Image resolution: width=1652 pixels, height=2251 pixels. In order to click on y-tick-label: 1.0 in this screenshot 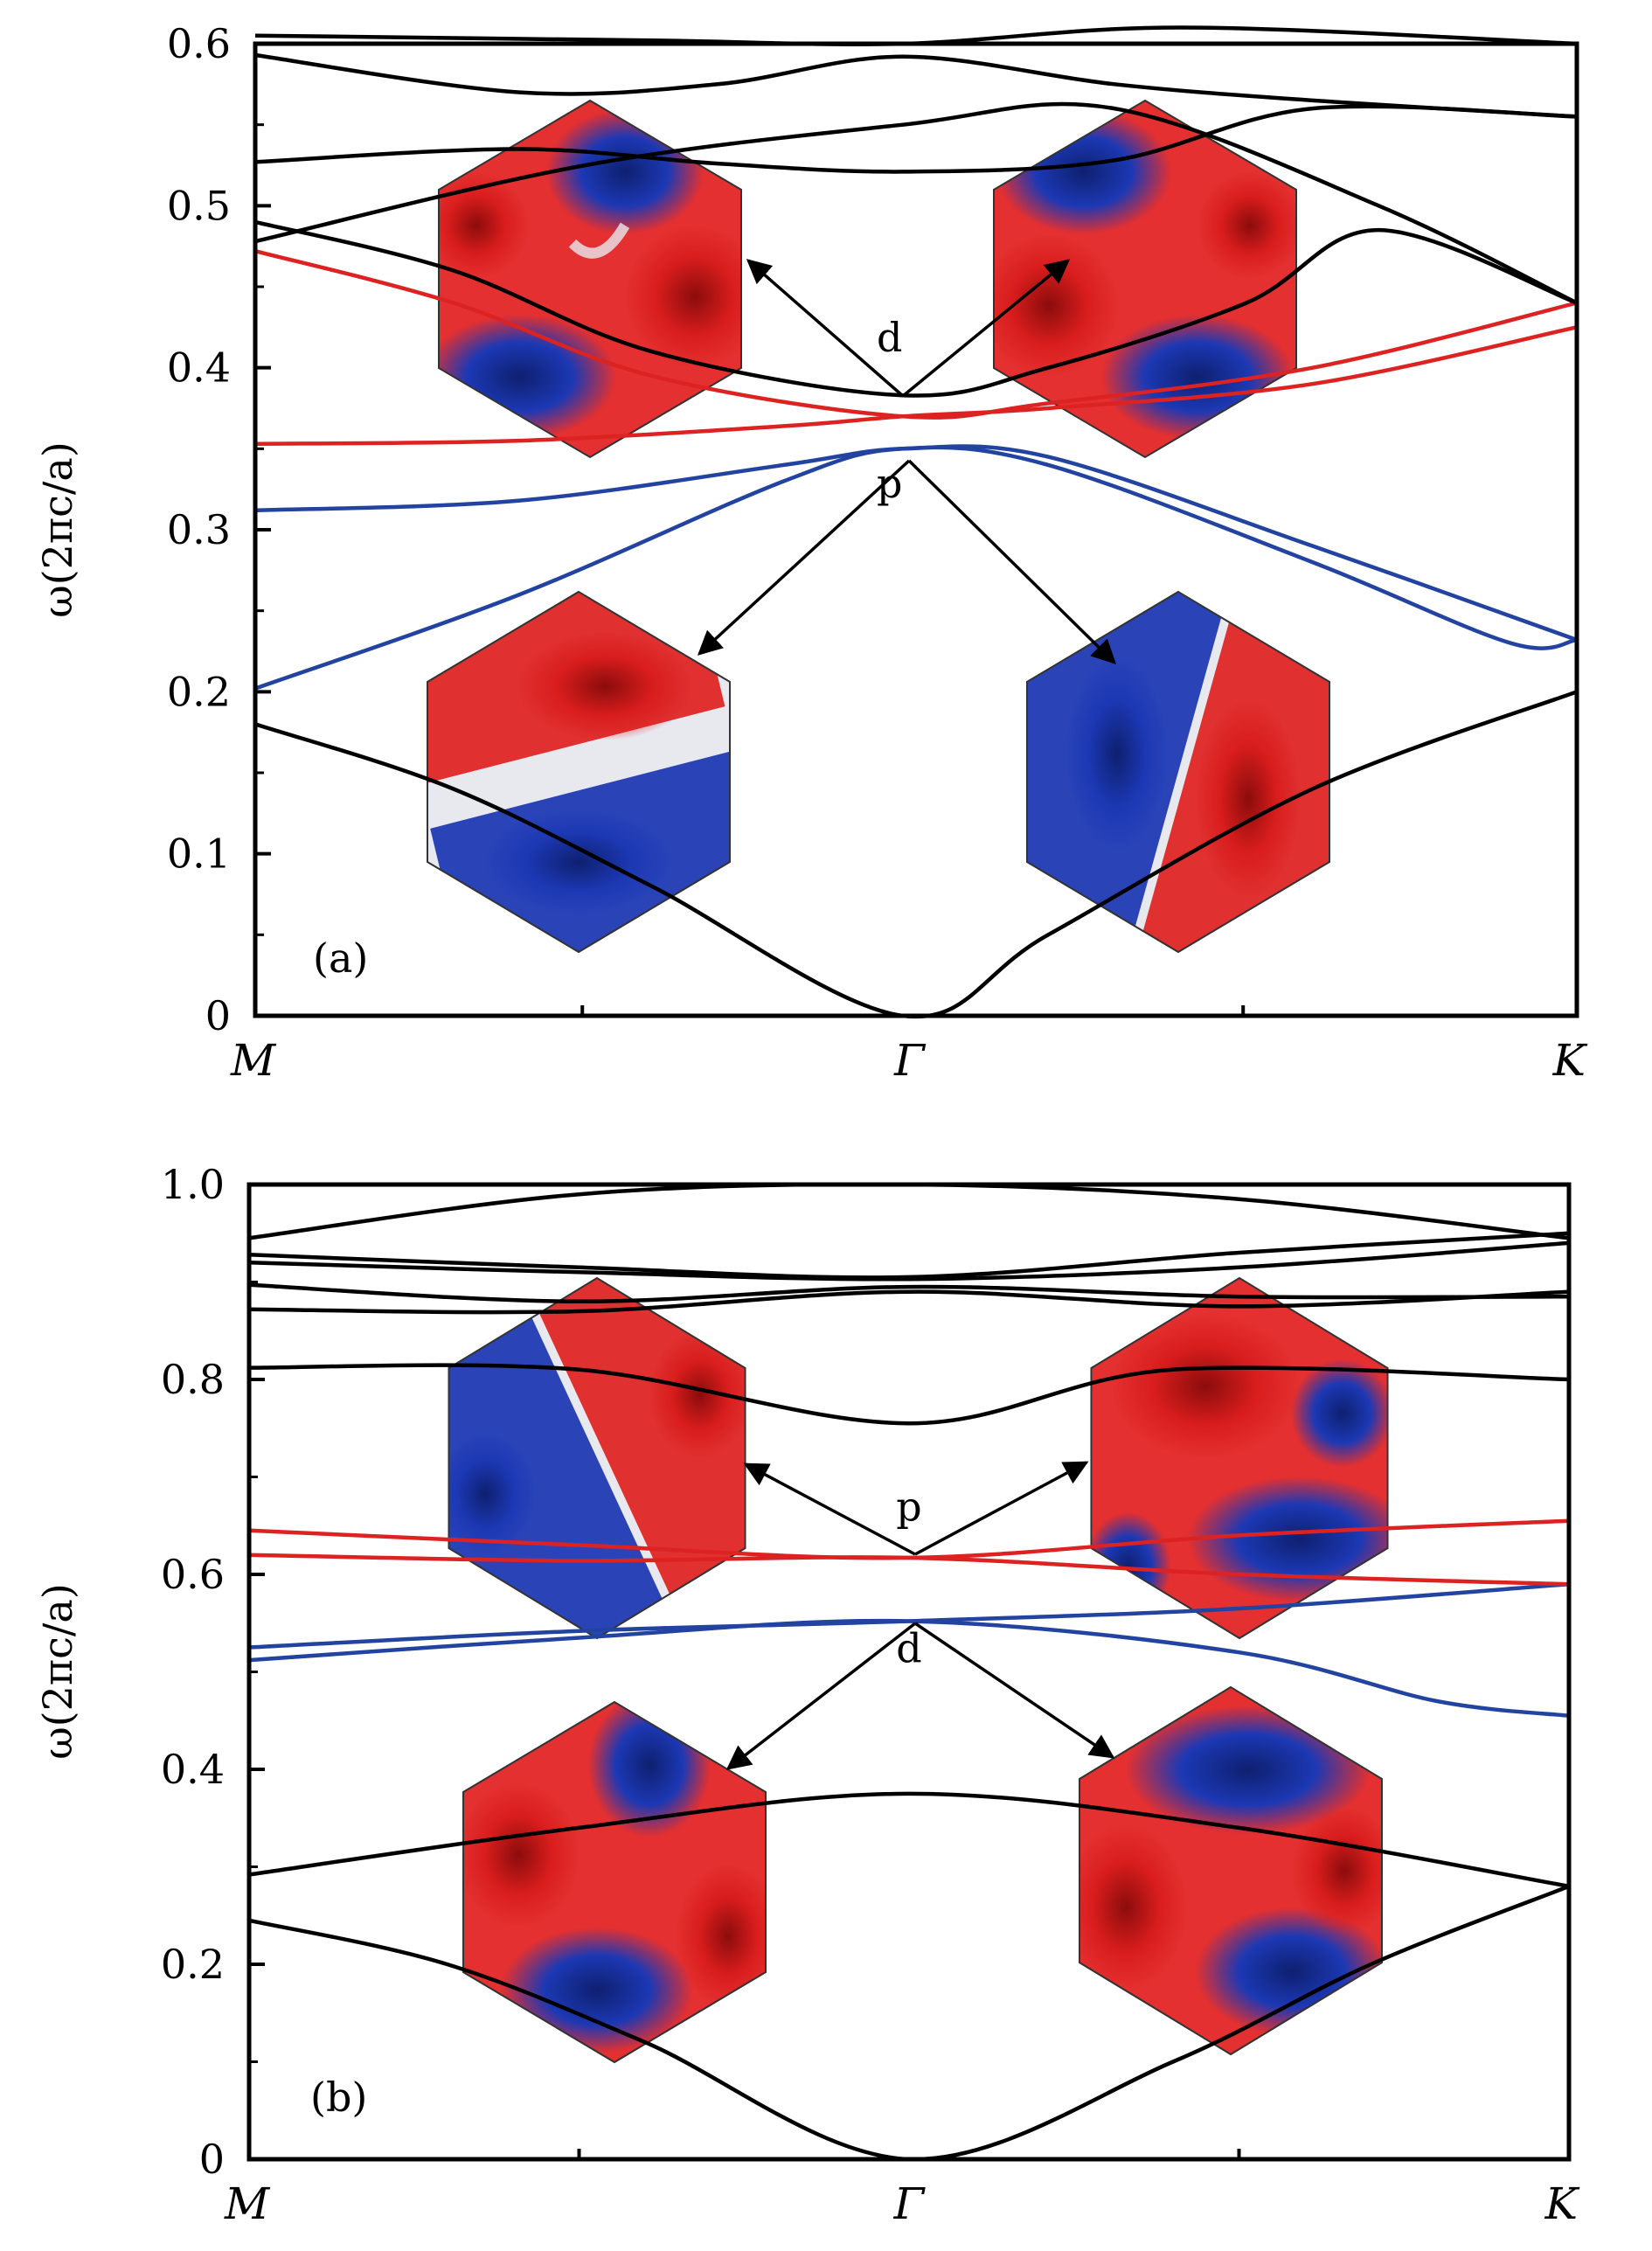, I will do `click(193, 1184)`.